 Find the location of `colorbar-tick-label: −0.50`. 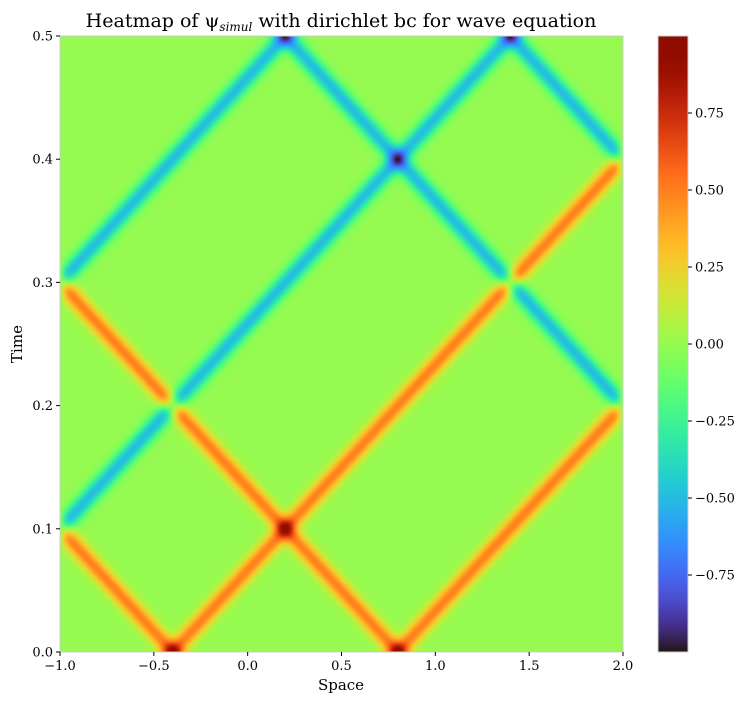

colorbar-tick-label: −0.50 is located at coordinates (715, 499).